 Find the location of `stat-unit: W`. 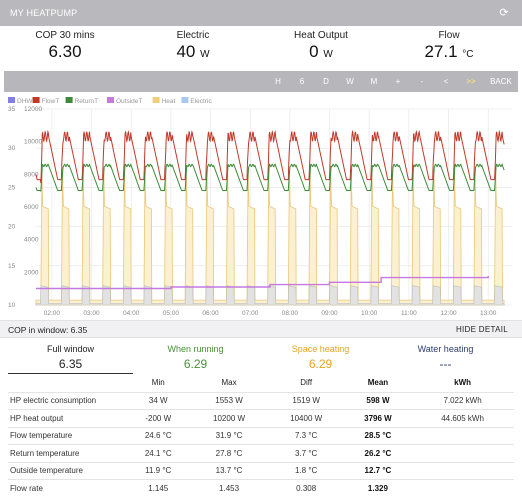

stat-unit: W is located at coordinates (205, 54).